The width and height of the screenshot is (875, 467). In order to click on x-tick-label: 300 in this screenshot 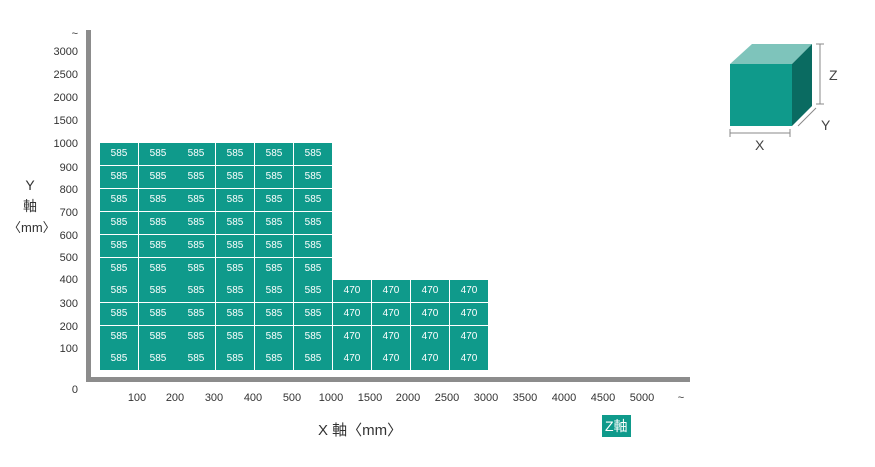, I will do `click(214, 398)`.